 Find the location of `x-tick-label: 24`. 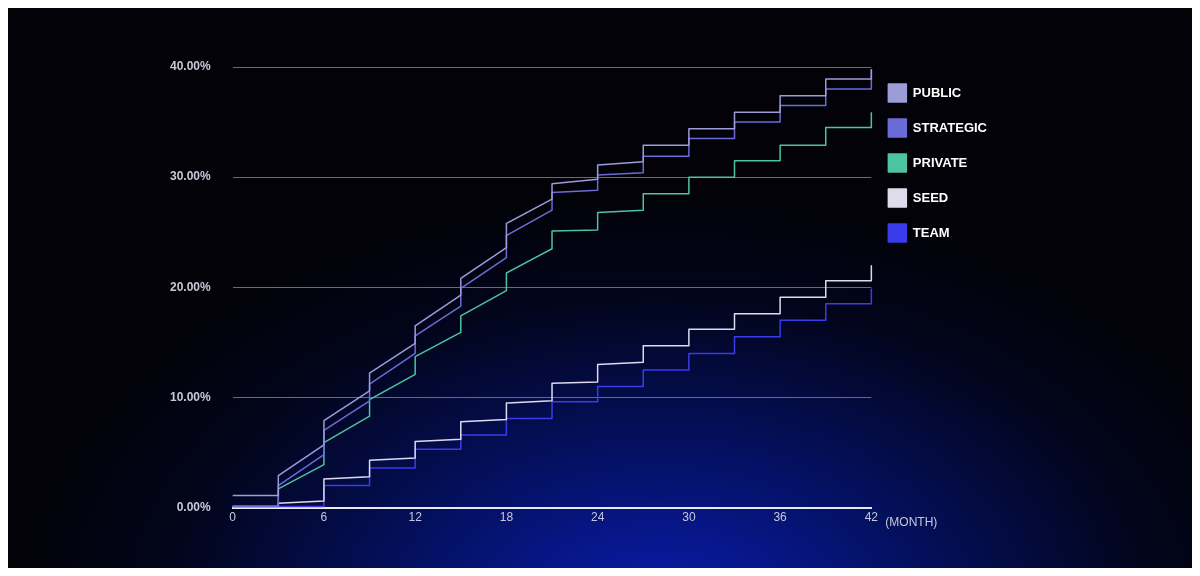

x-tick-label: 24 is located at coordinates (597, 517).